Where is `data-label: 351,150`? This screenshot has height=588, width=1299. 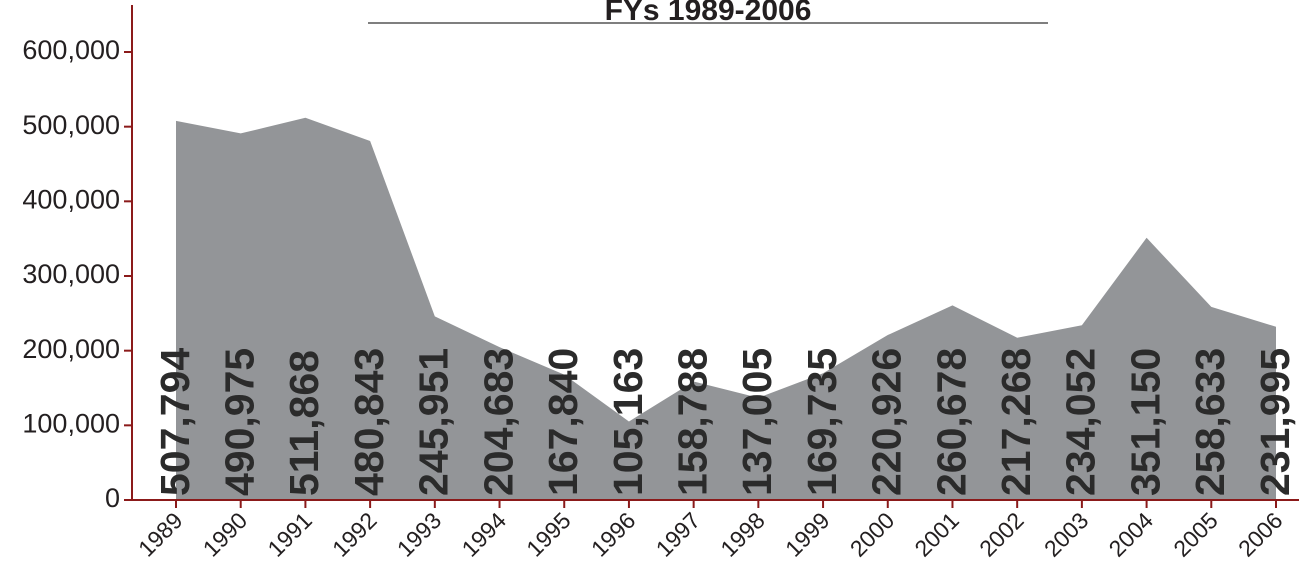 data-label: 351,150 is located at coordinates (1145, 422).